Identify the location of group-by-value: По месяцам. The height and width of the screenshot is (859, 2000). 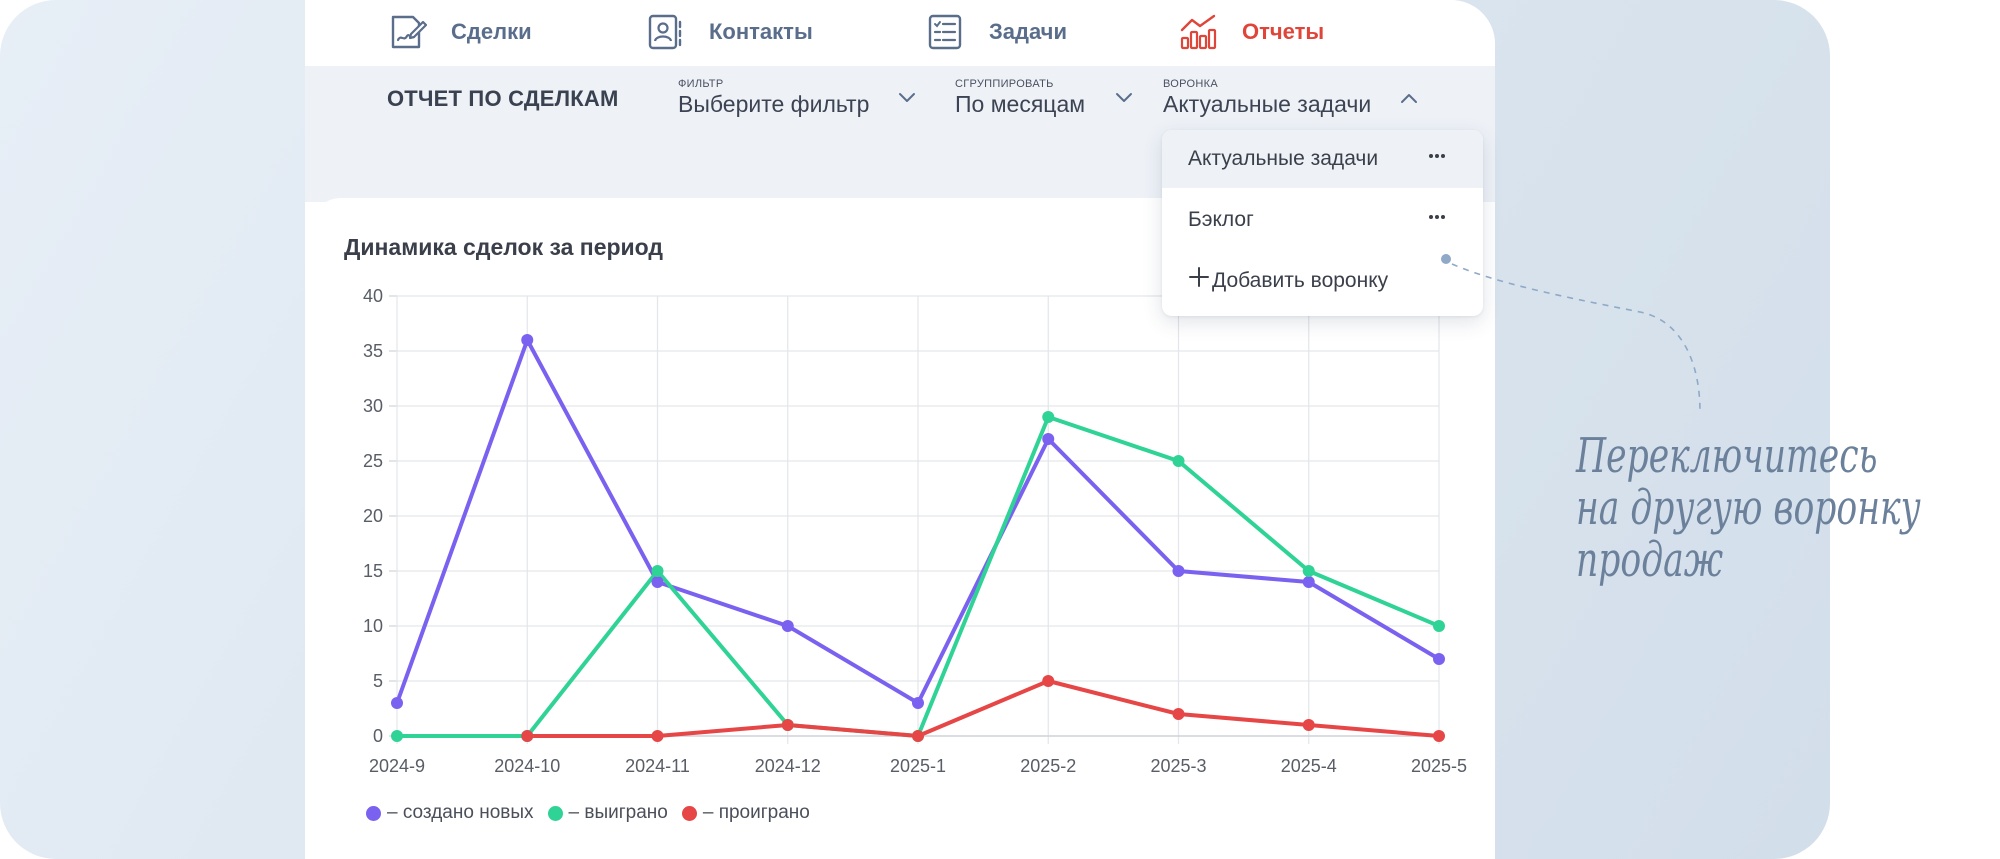
(1020, 104).